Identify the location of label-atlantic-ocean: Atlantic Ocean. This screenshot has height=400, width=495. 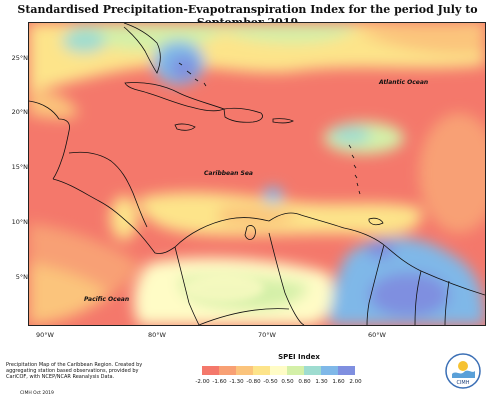
(403, 82).